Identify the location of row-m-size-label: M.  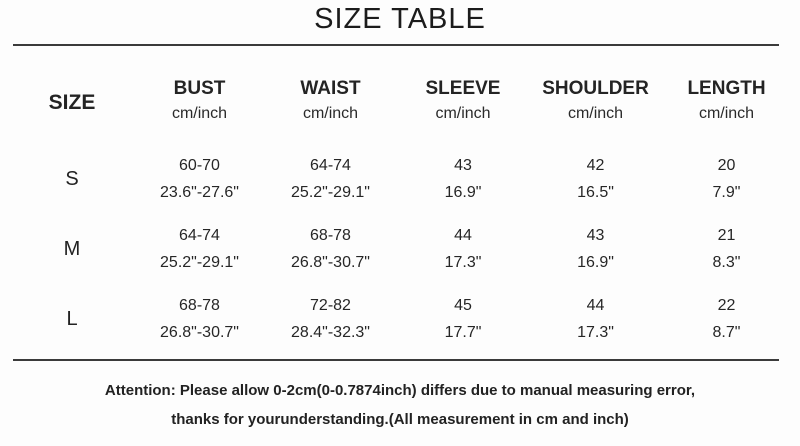
(72, 248).